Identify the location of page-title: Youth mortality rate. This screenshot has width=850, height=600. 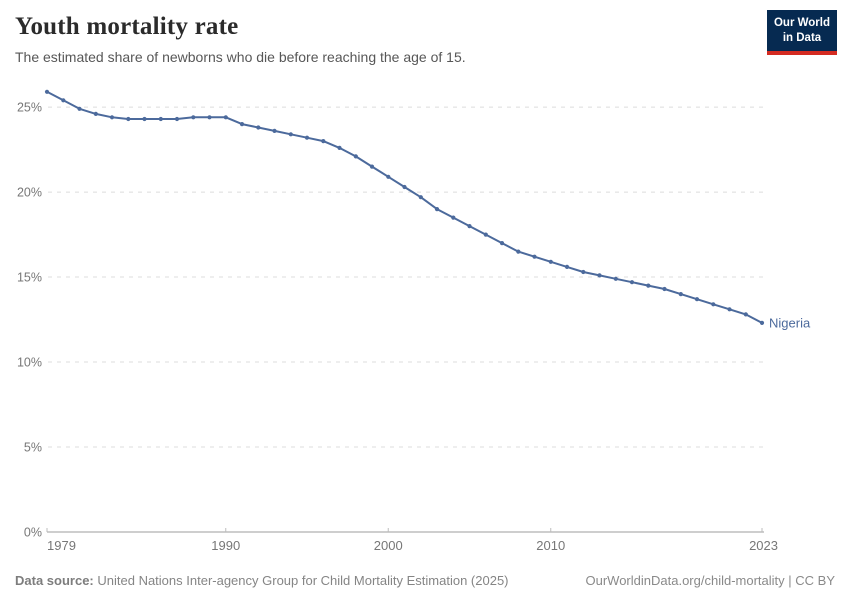
(127, 26).